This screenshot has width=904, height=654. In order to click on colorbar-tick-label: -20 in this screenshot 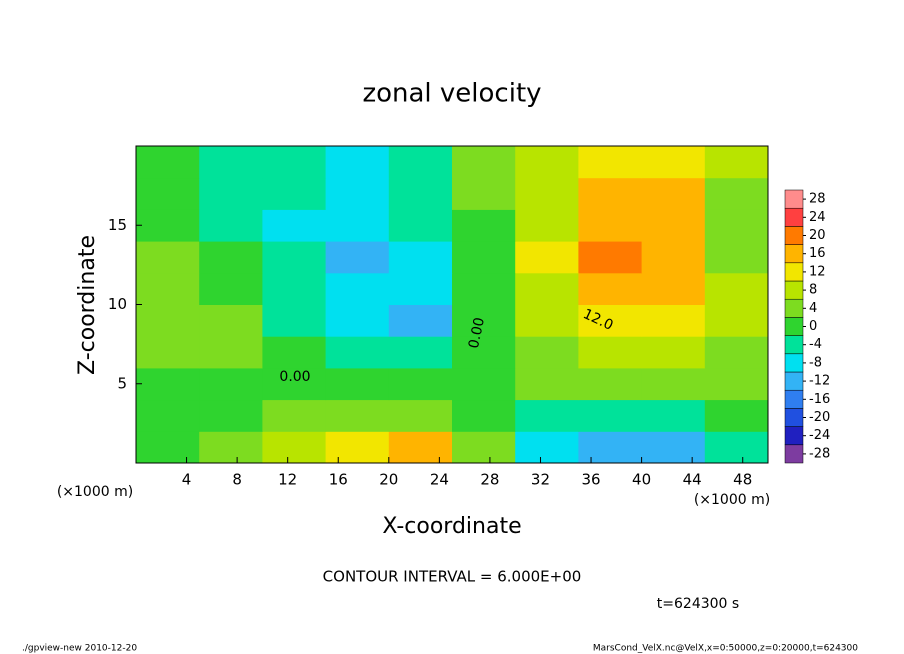, I will do `click(819, 417)`.